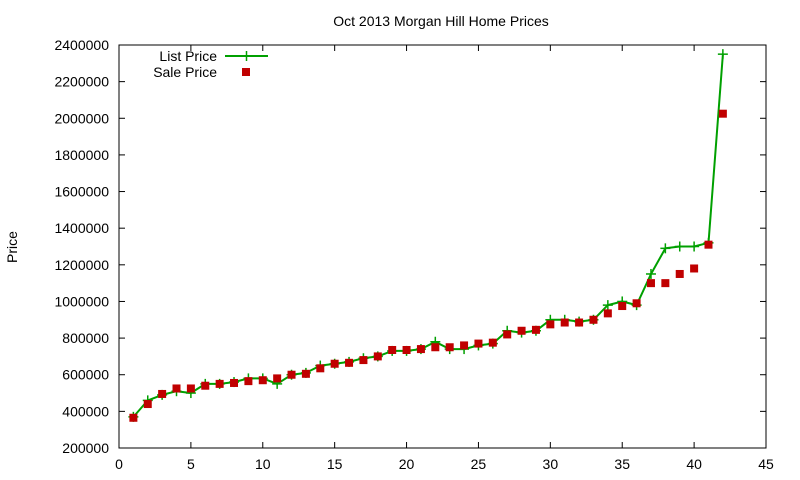  What do you see at coordinates (81, 192) in the screenshot?
I see `y-tick-label: 1600000` at bounding box center [81, 192].